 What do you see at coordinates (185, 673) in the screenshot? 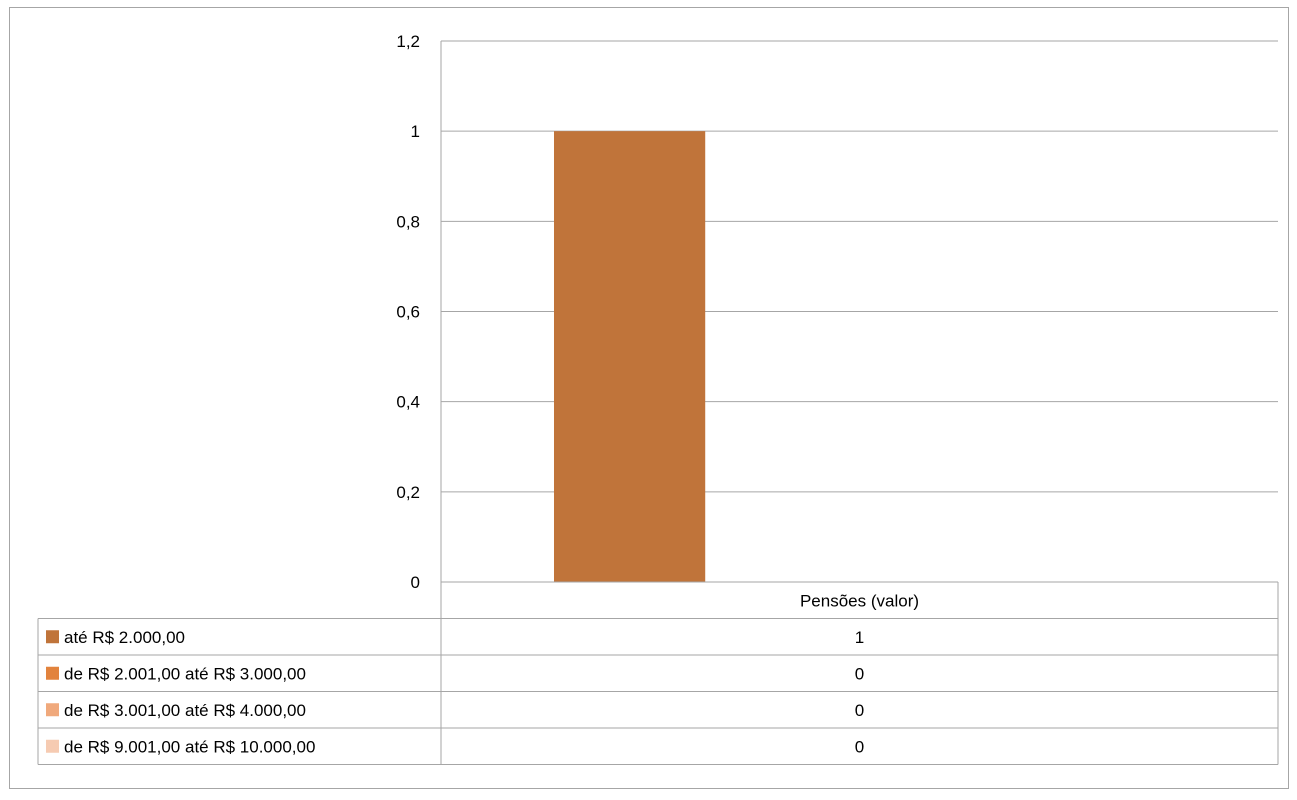
I see `legend-label: de R$ 2.001,00 até R$ 3.000,00` at bounding box center [185, 673].